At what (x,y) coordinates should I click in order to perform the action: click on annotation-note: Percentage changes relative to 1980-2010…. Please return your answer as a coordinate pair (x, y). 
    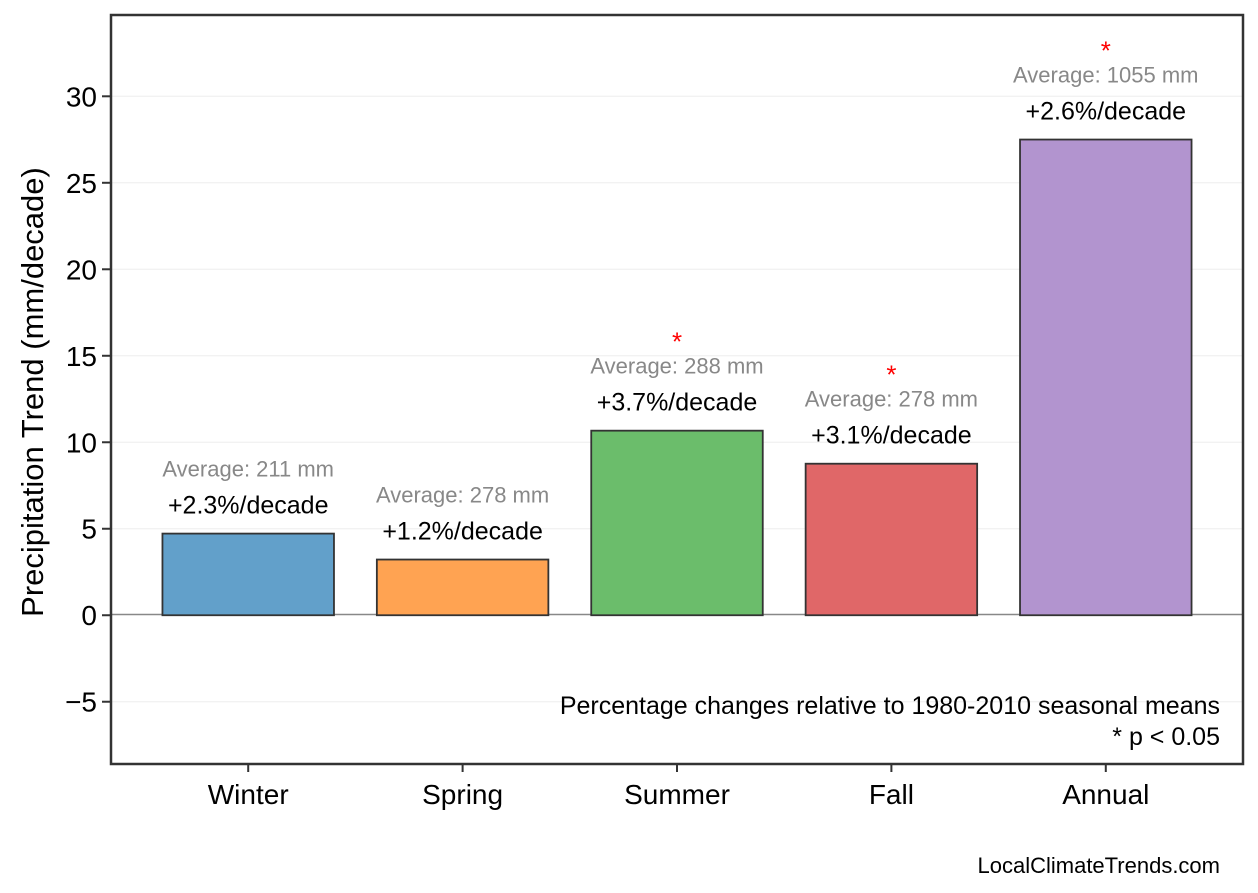
    Looking at the image, I should click on (890, 706).